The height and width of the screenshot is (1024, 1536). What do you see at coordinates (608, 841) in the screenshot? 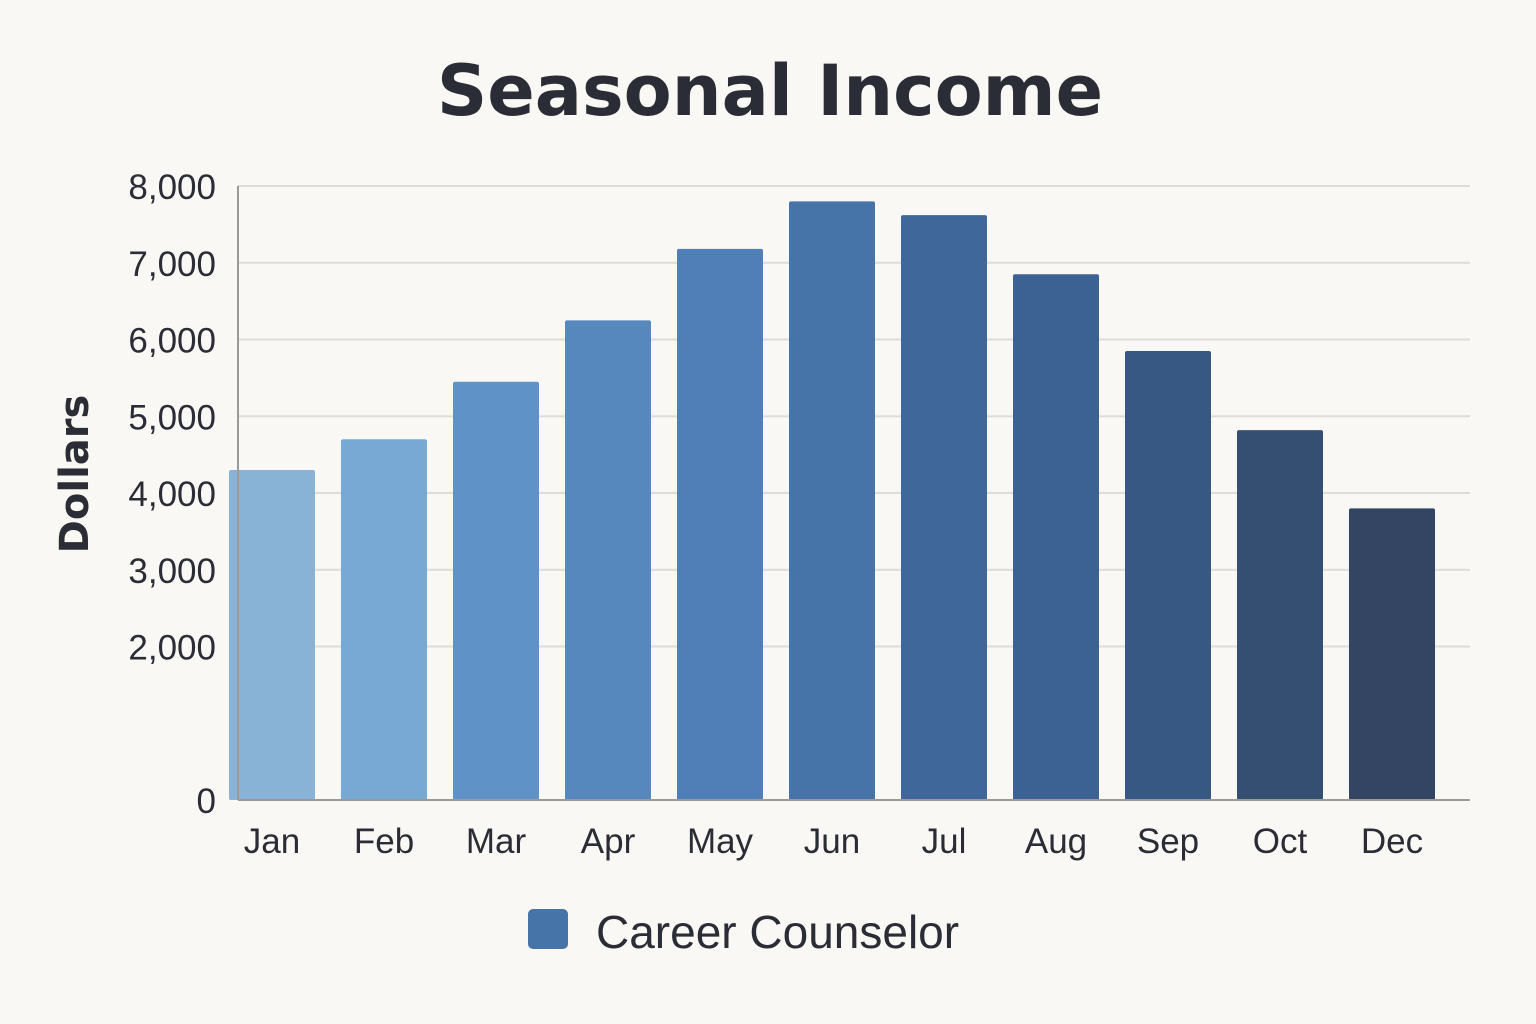
I see `x-tick-label: Apr` at bounding box center [608, 841].